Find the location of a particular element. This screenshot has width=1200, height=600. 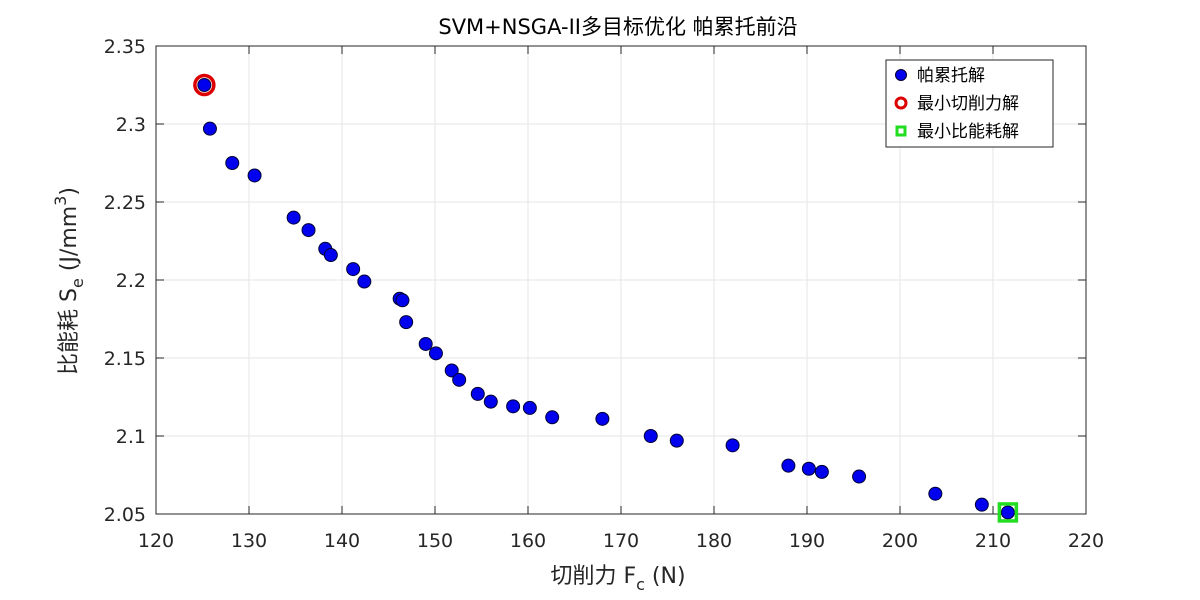

y-tick-label: 2.35 is located at coordinates (125, 47).